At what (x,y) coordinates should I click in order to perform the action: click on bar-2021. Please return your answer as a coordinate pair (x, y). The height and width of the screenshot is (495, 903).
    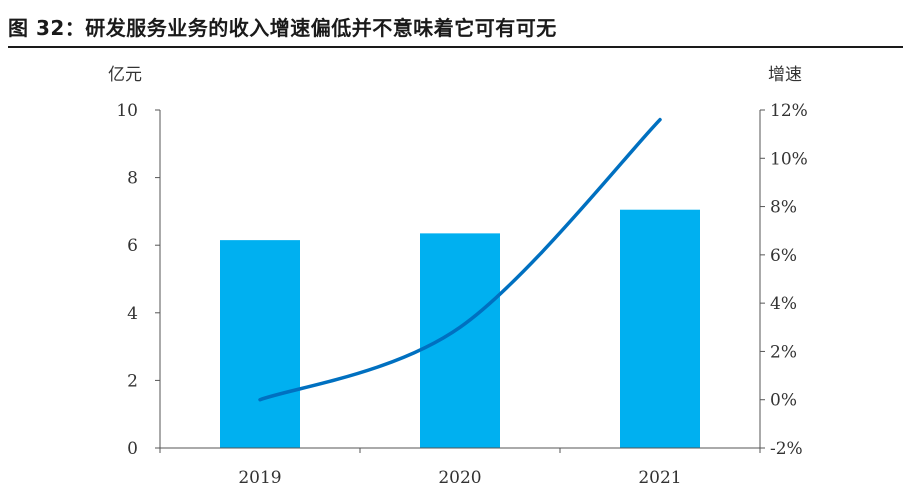
    Looking at the image, I should click on (660, 328).